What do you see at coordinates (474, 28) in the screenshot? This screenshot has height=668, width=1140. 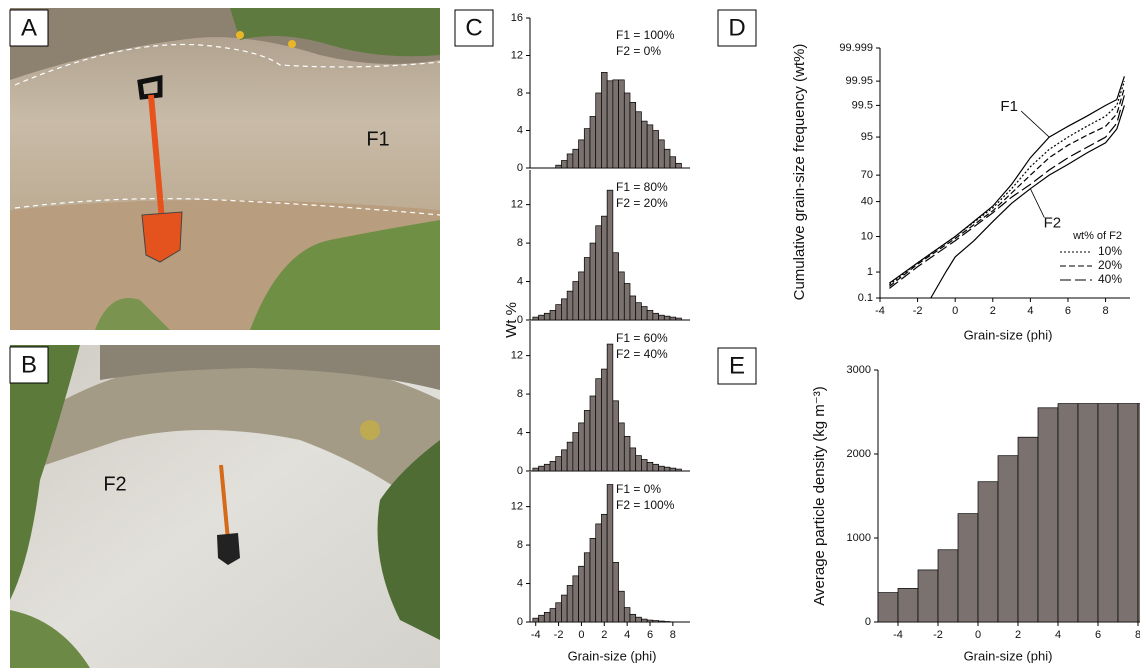 I see `panel-box` at bounding box center [474, 28].